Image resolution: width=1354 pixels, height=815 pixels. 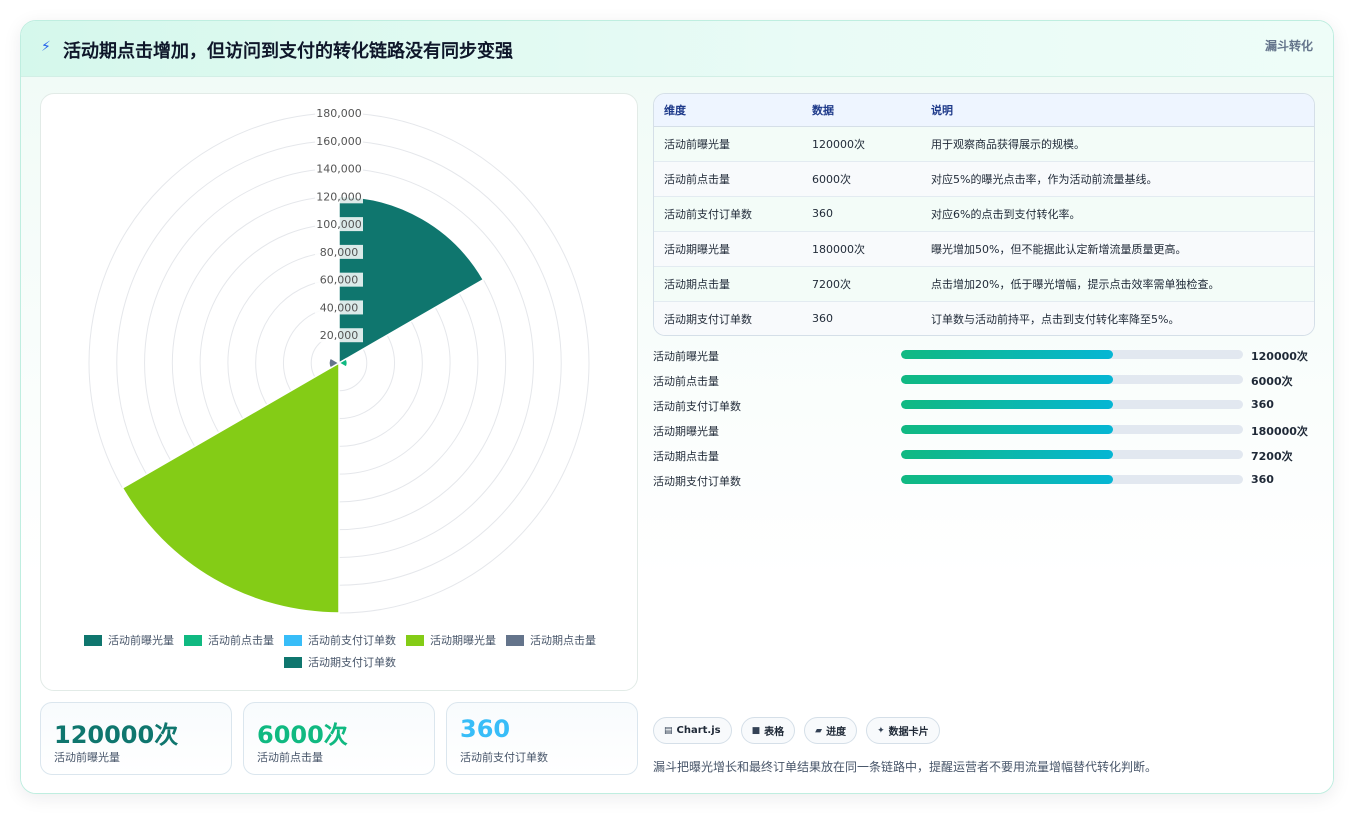 I want to click on progress-label: 活动前曝光量, so click(x=686, y=356).